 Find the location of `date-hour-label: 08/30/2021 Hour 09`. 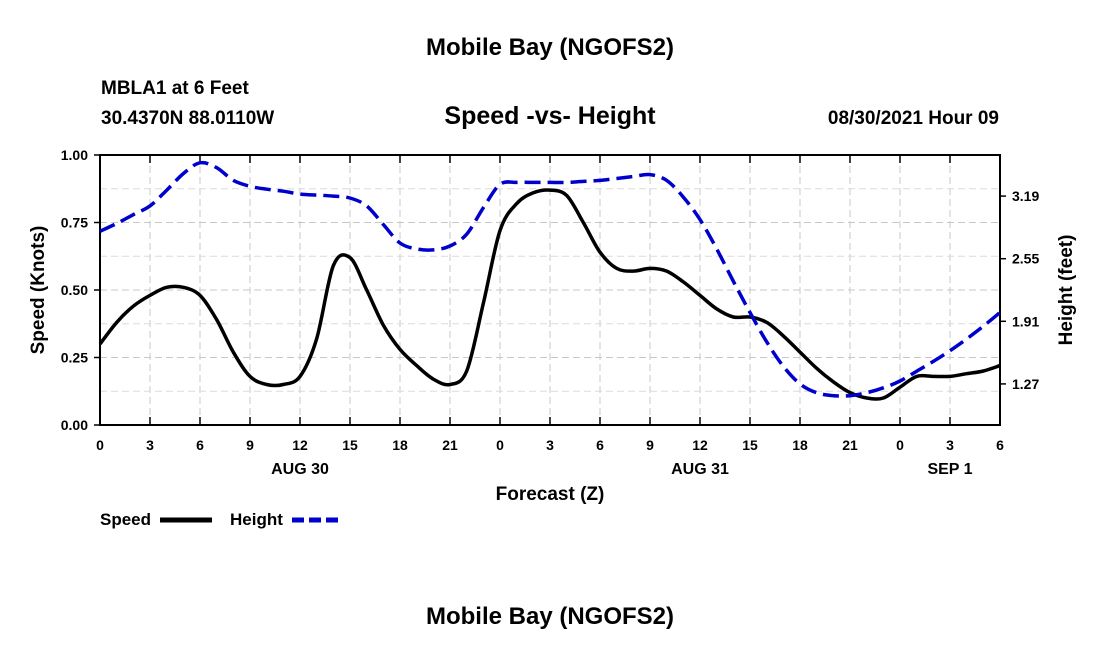

date-hour-label: 08/30/2021 Hour 09 is located at coordinates (913, 118).